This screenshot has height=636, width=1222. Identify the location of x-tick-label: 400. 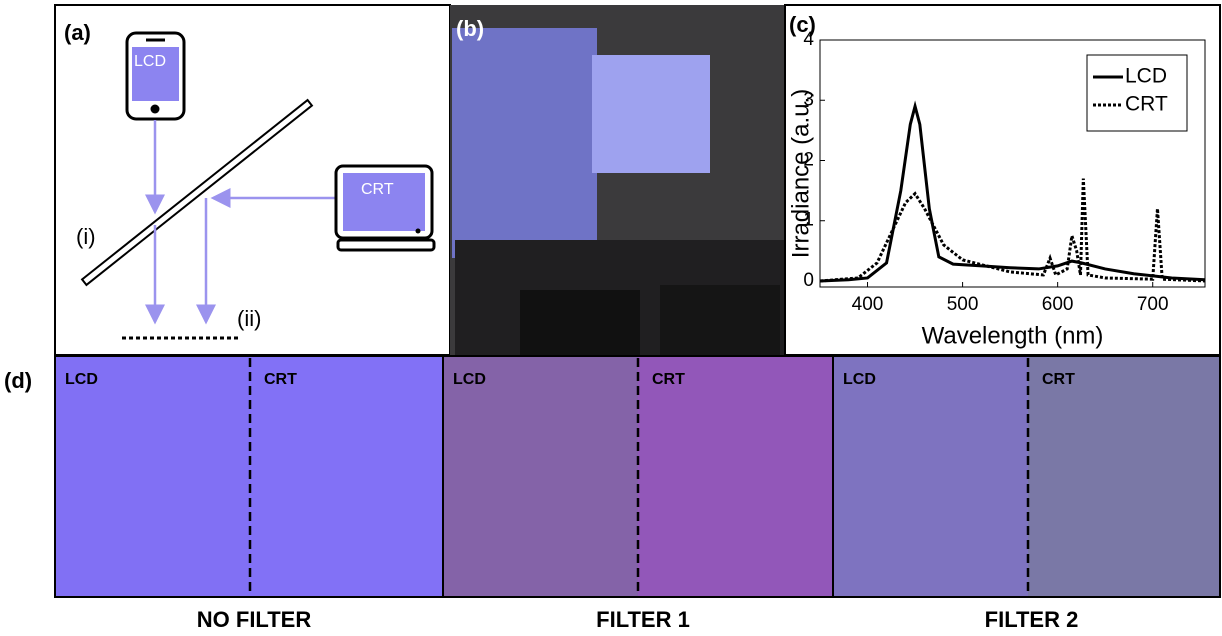
(868, 304).